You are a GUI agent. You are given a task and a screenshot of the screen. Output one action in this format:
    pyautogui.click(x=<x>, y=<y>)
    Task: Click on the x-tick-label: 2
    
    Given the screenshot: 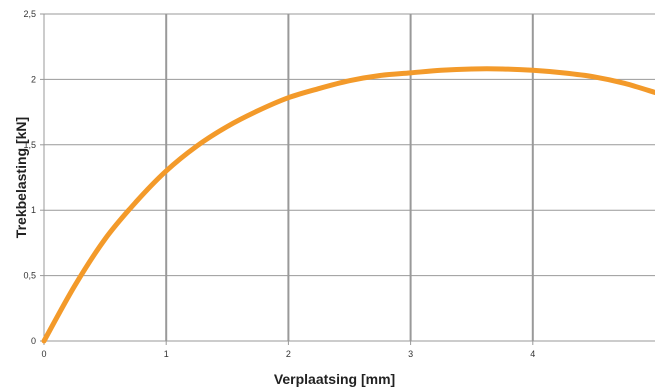 What is the action you would take?
    pyautogui.click(x=288, y=354)
    